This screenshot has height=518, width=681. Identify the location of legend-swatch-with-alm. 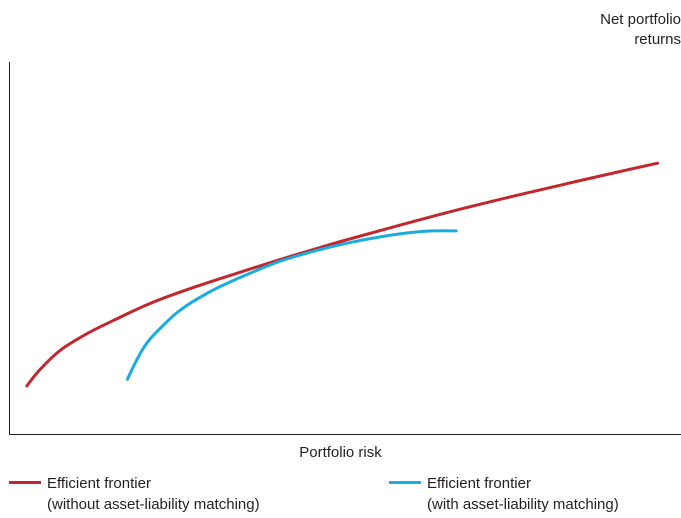
(405, 482).